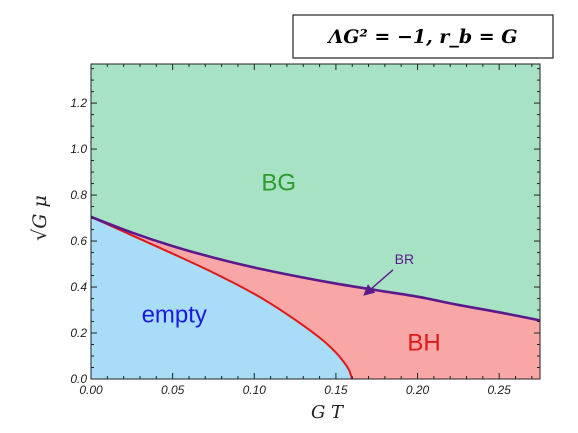 The height and width of the screenshot is (433, 578). What do you see at coordinates (78, 333) in the screenshot?
I see `y-tick-label: 0.2` at bounding box center [78, 333].